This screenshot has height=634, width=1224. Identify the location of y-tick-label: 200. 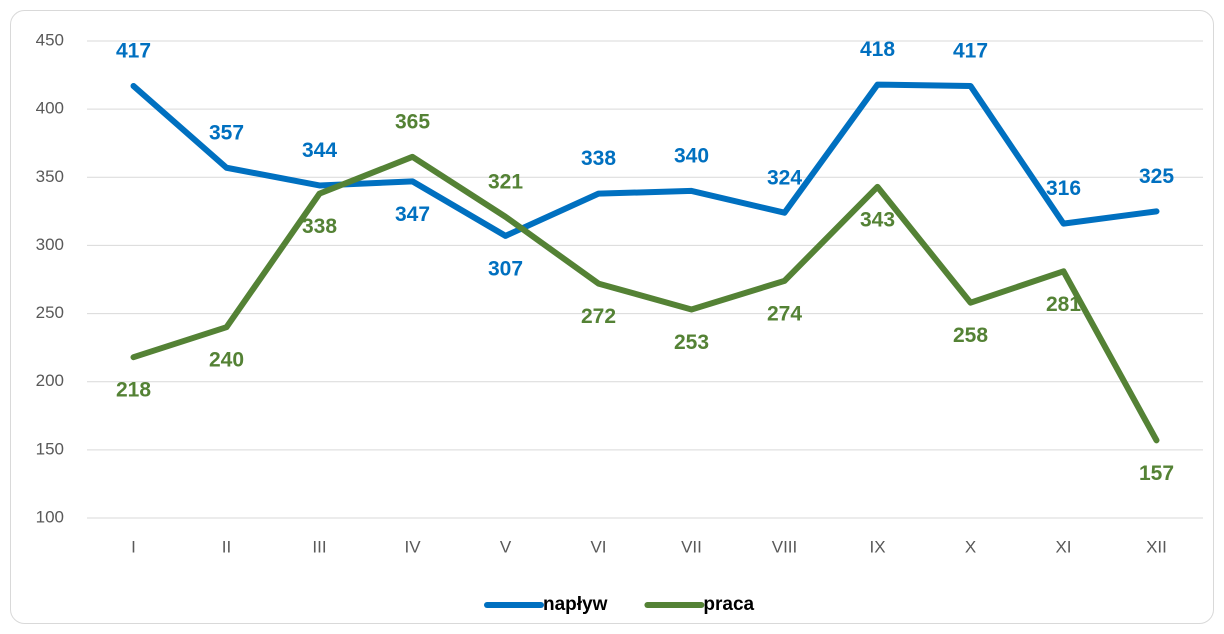
(50, 380).